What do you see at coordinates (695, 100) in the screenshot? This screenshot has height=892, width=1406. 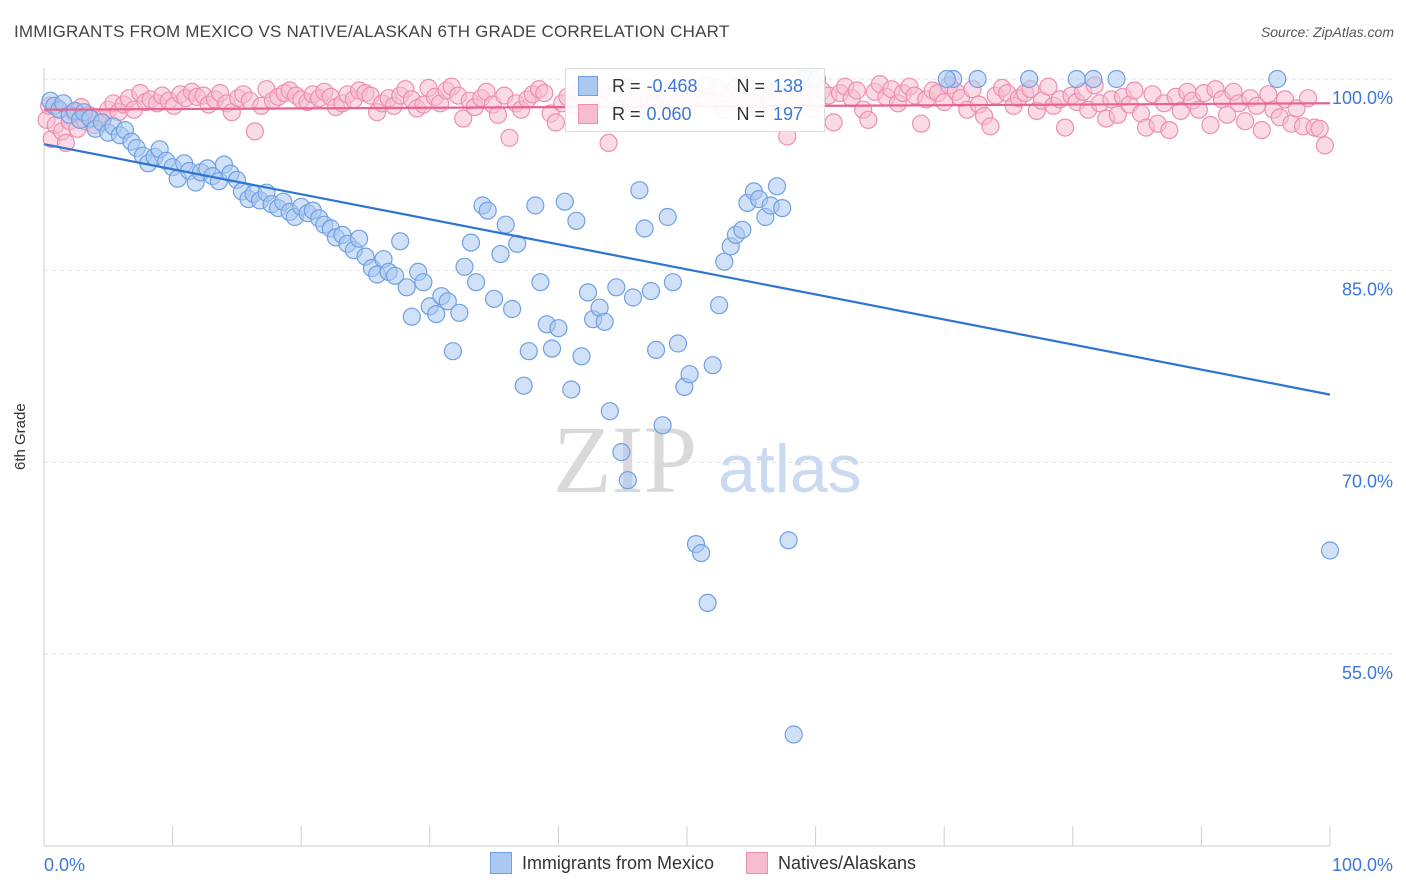 I see `stats-legend: R = -0.468 N = 138 R = 0.060 N = 197` at bounding box center [695, 100].